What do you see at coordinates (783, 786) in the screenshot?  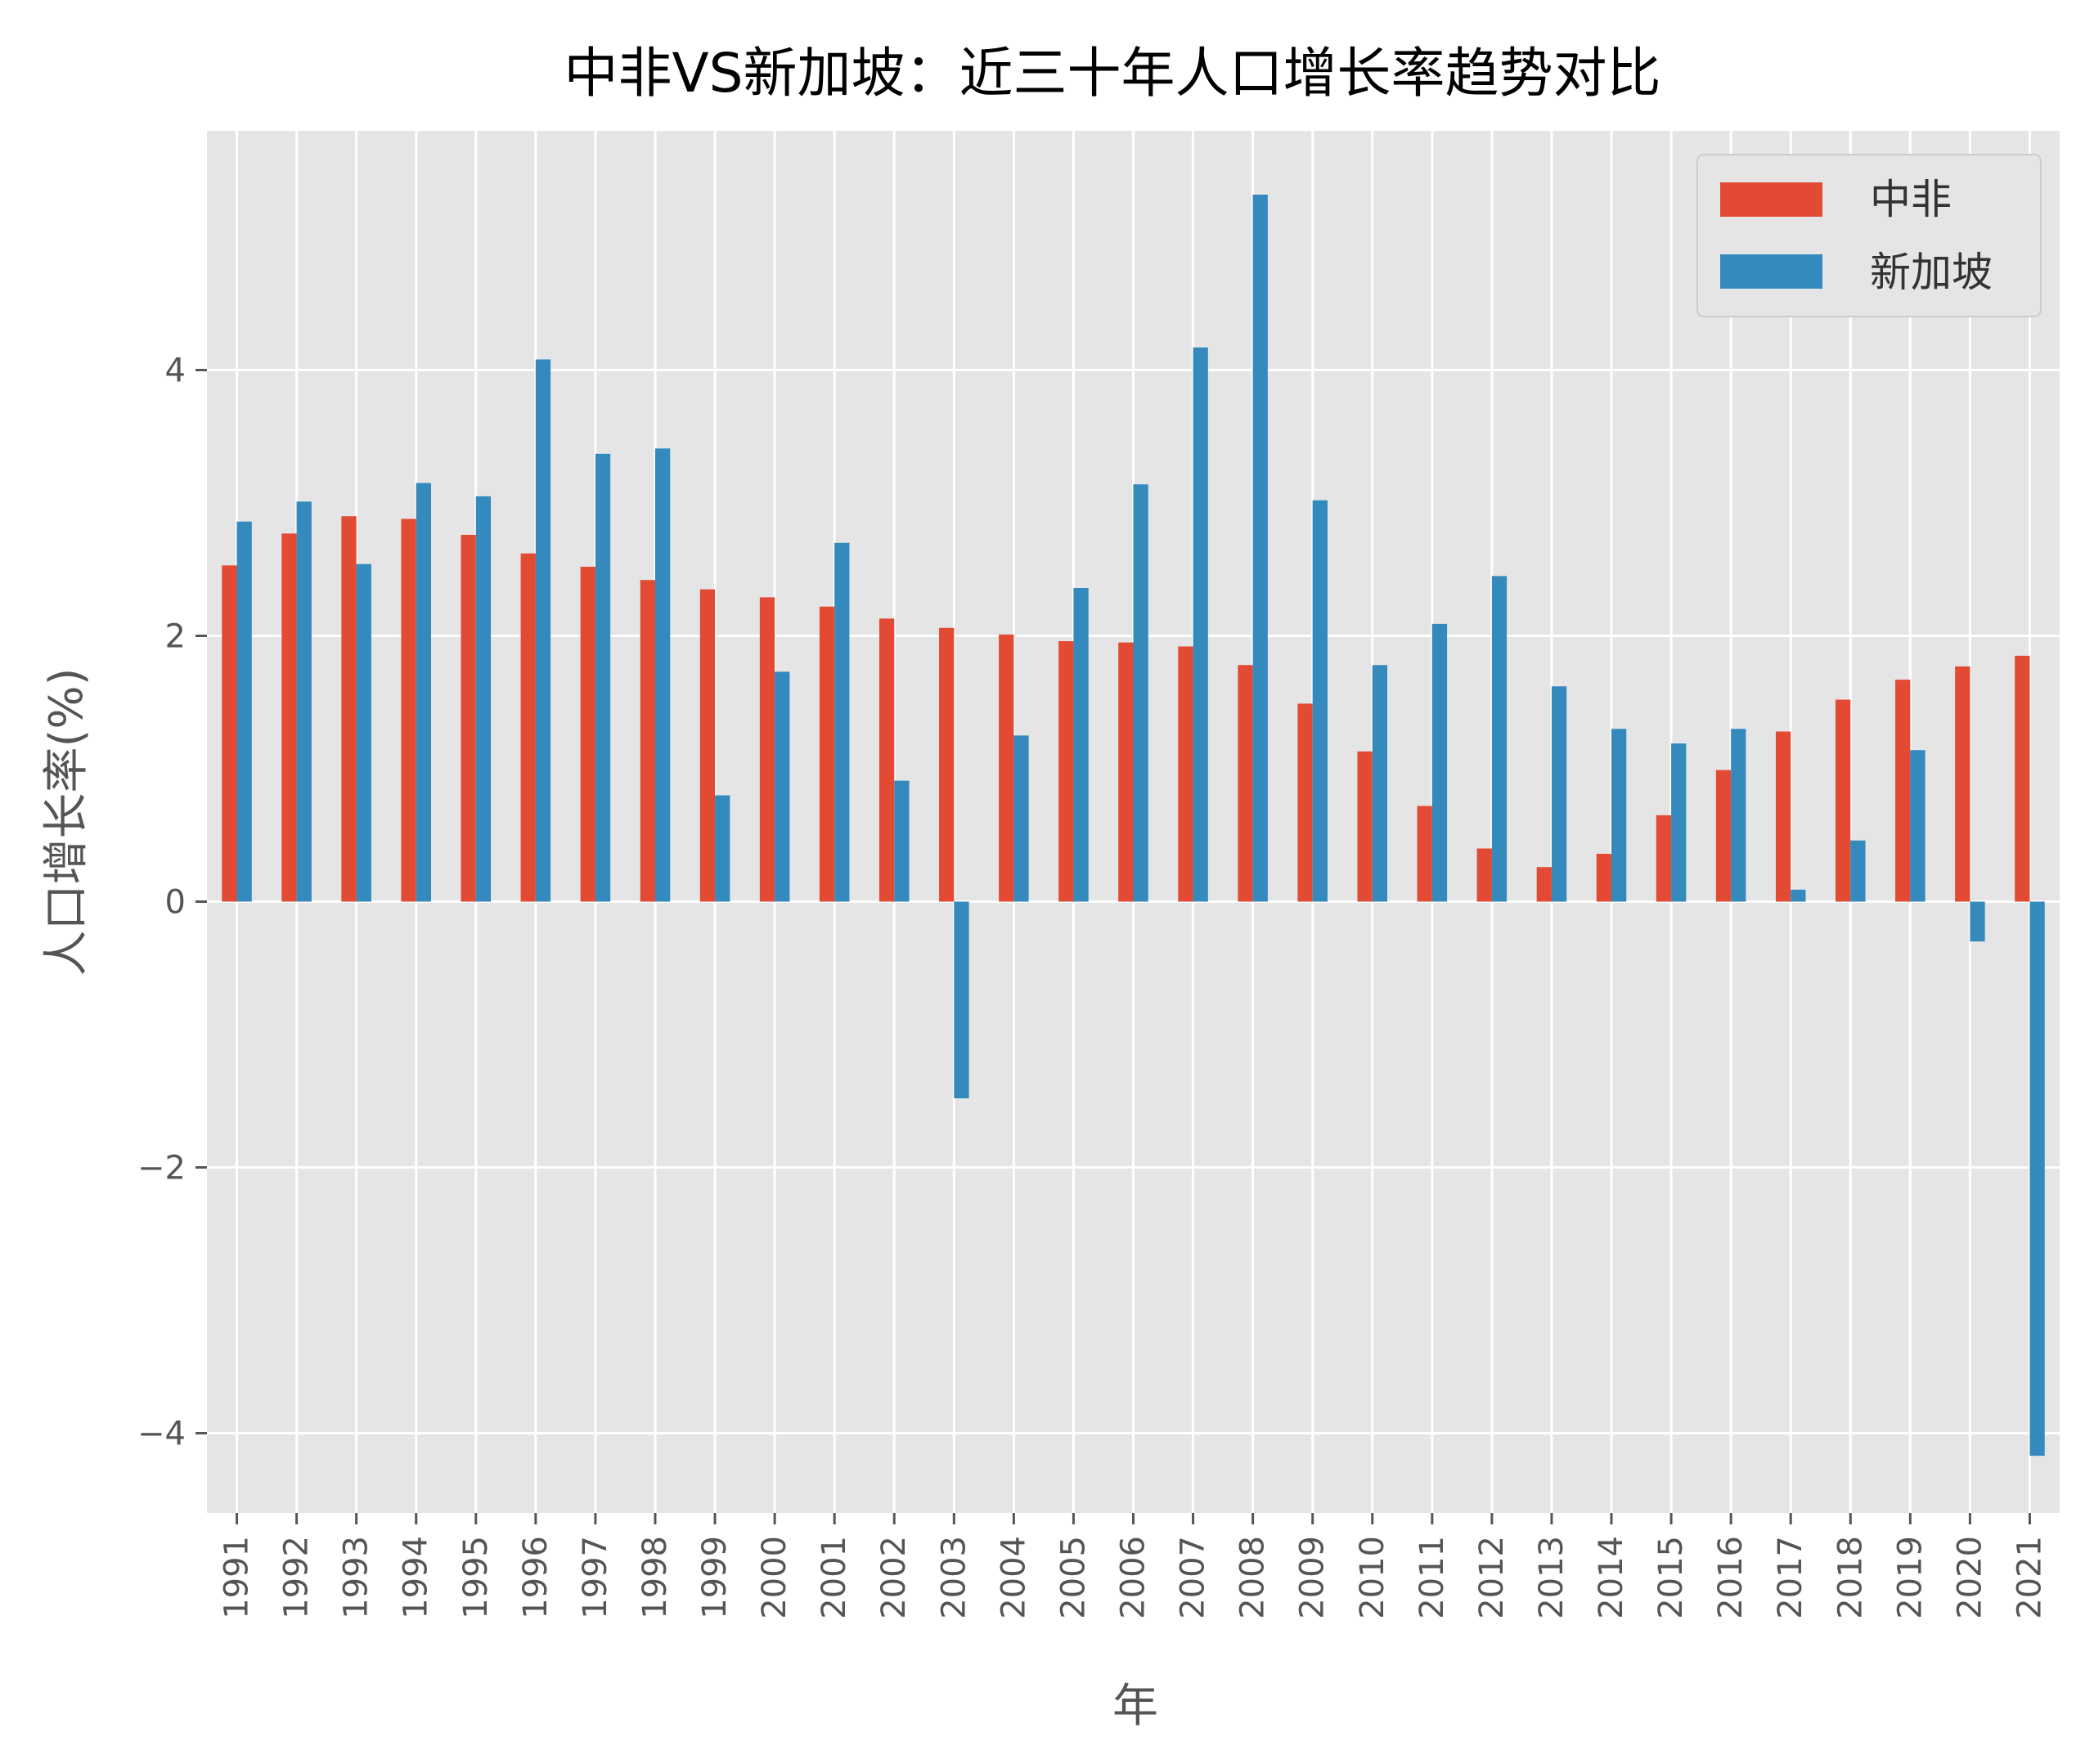 I see `bar-xinjiapo-2000` at bounding box center [783, 786].